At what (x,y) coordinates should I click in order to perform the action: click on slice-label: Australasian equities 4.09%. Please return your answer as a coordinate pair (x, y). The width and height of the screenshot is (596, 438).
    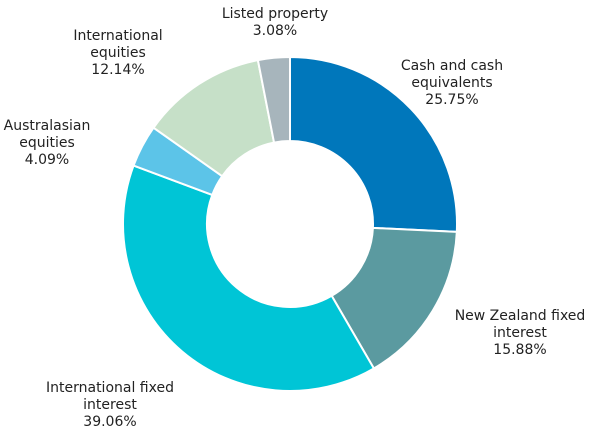
    Looking at the image, I should click on (51, 143).